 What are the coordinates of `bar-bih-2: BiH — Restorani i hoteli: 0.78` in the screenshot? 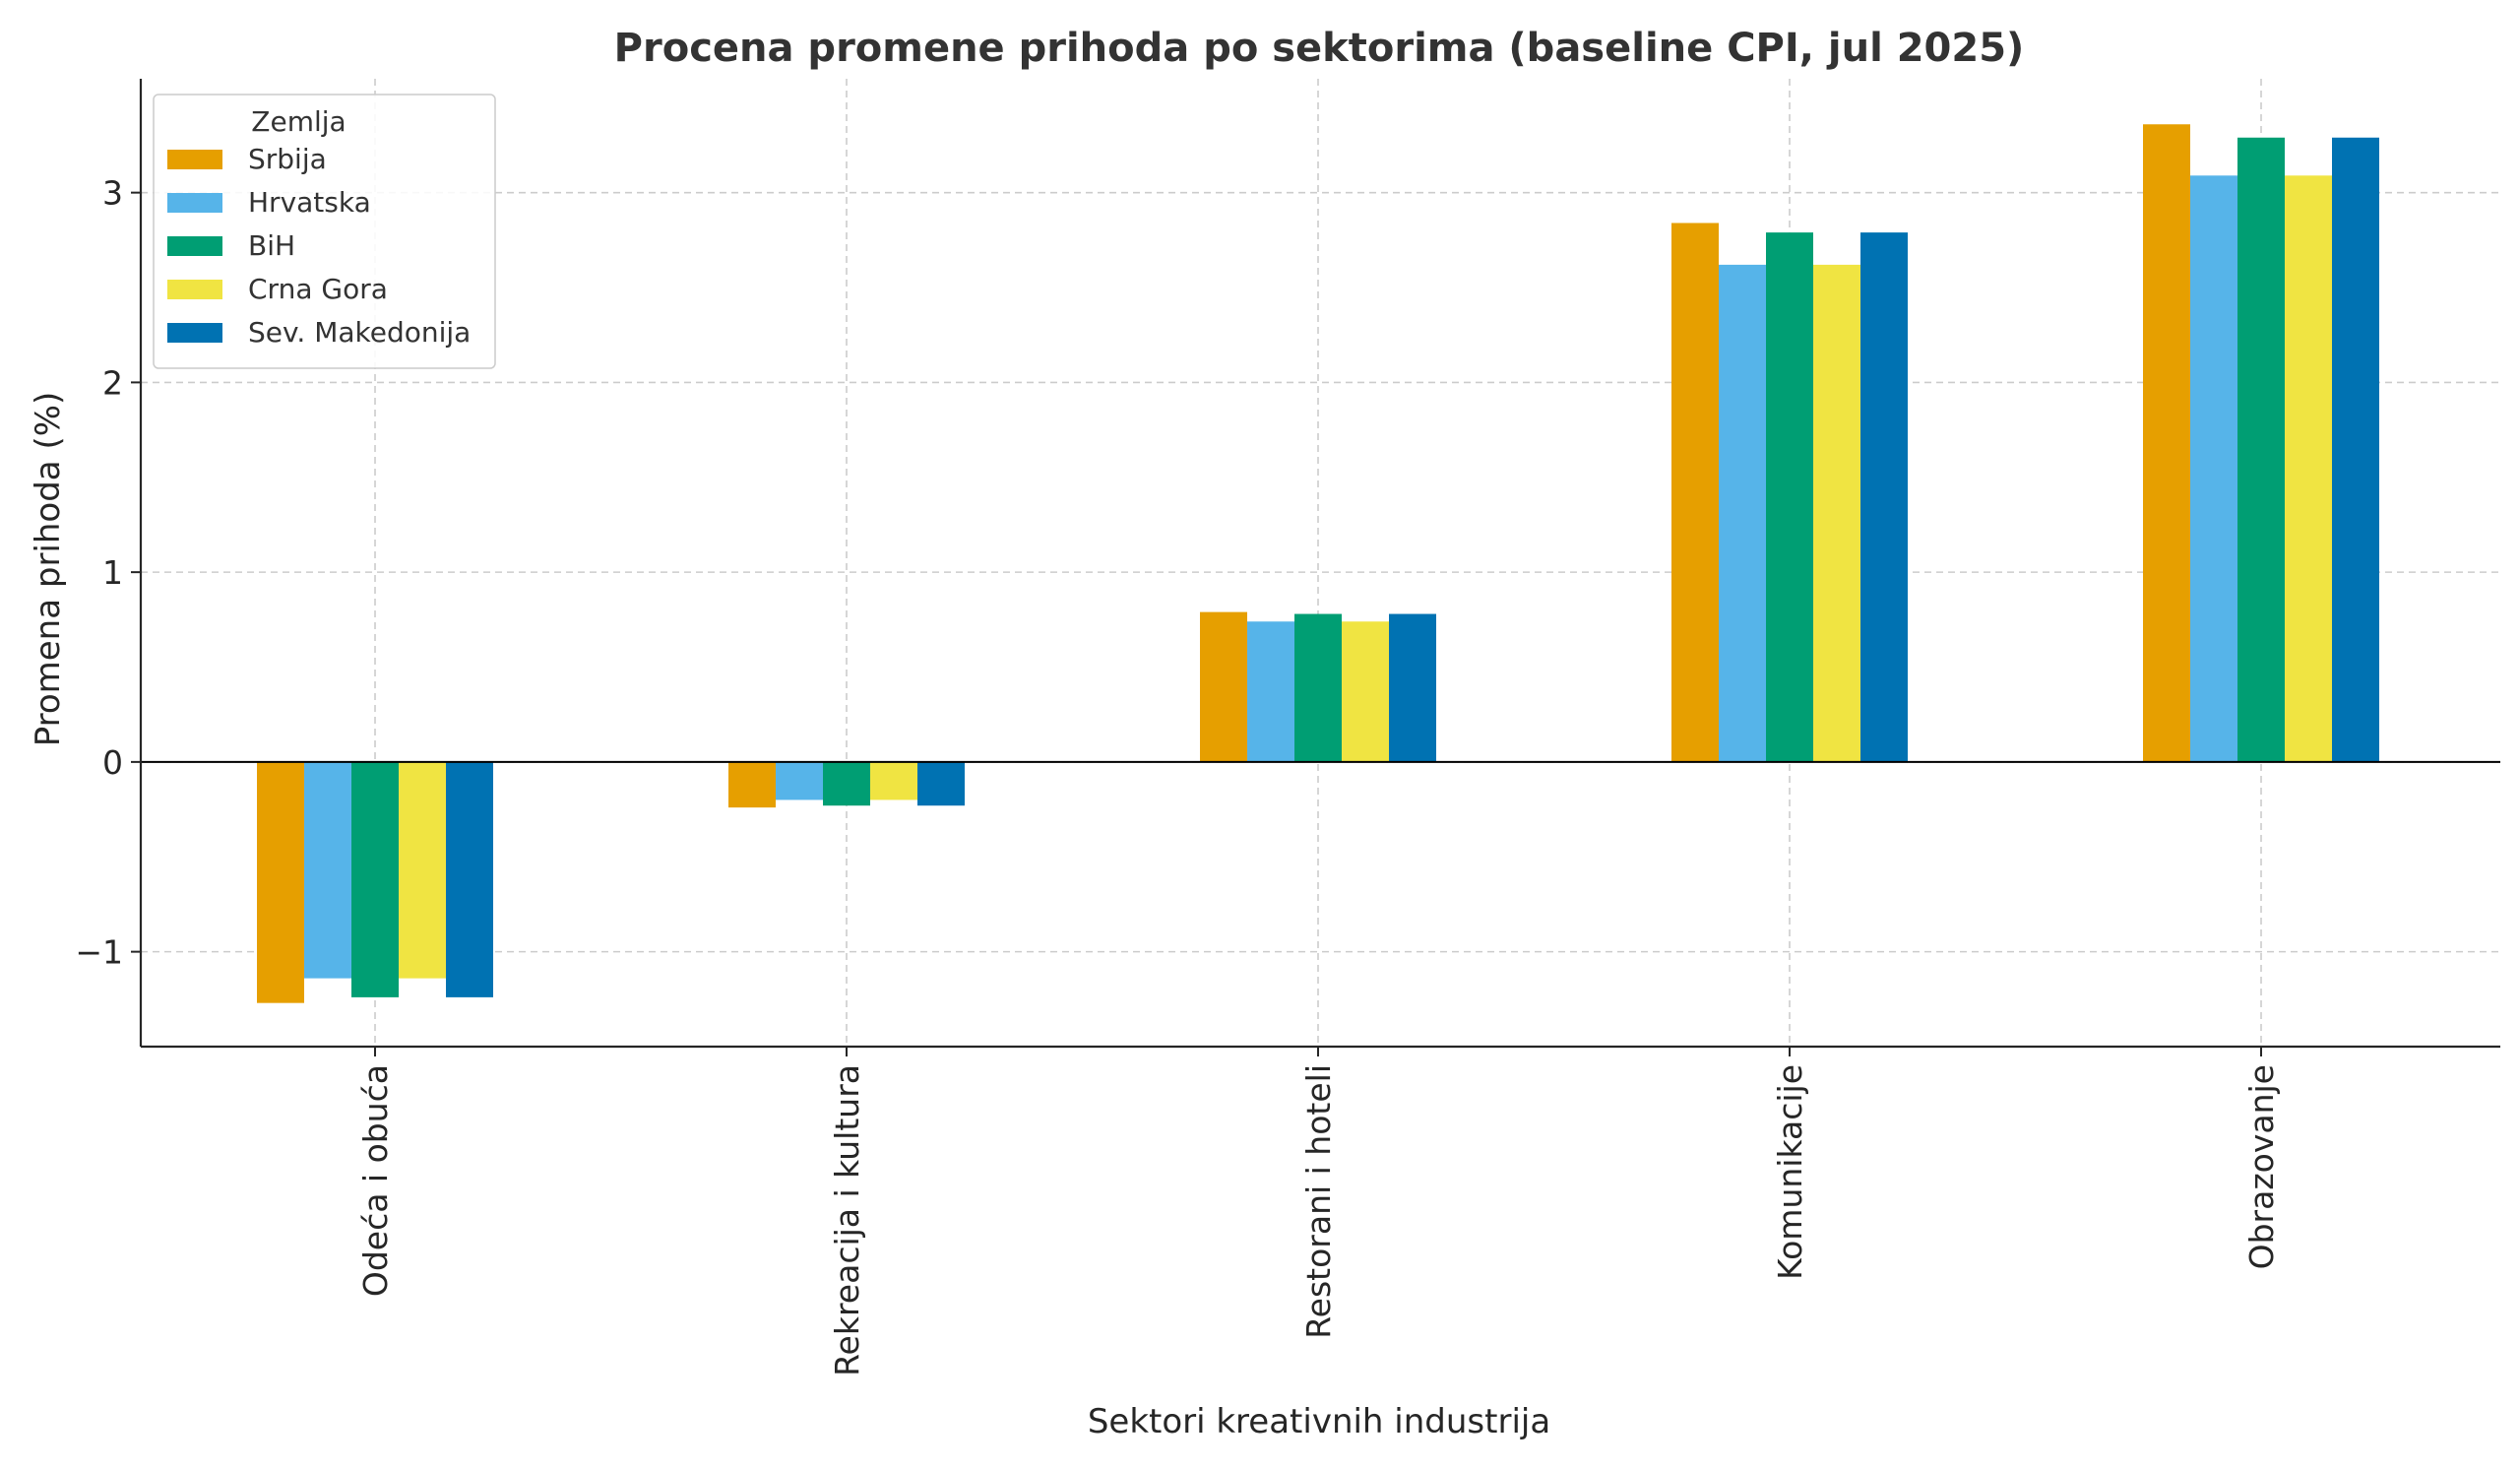 It's located at (1318, 687).